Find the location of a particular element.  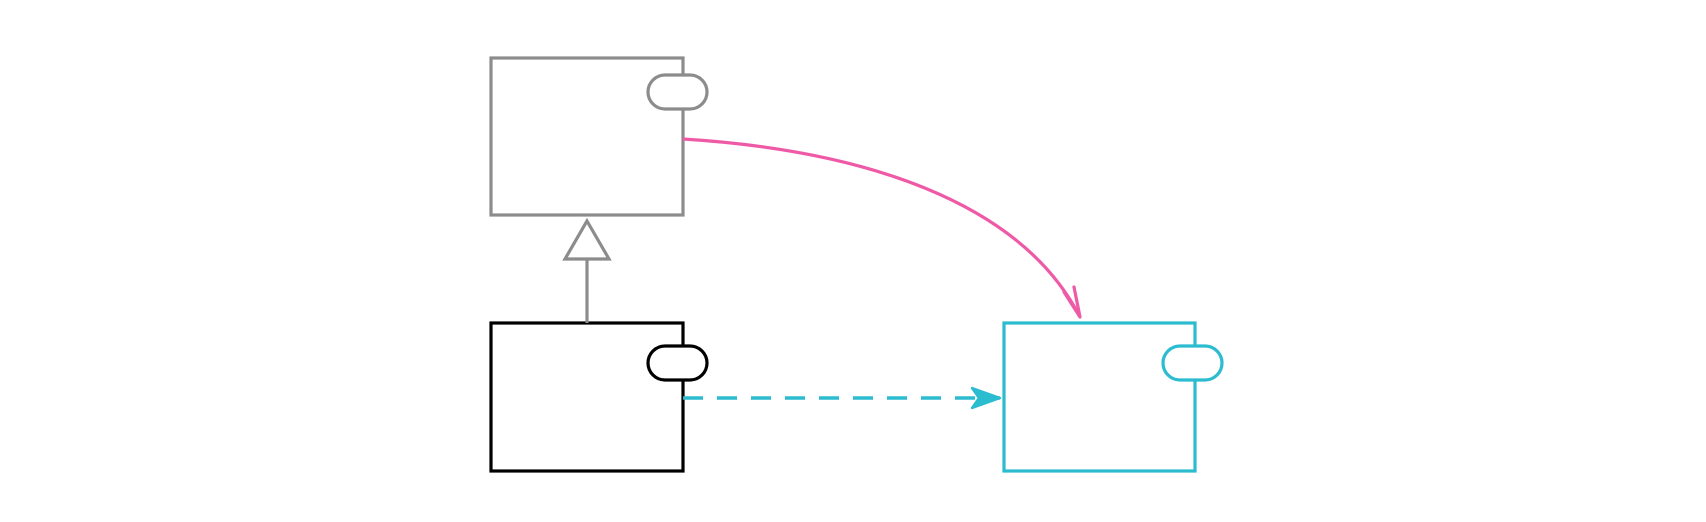

parent-component is located at coordinates (599, 136).